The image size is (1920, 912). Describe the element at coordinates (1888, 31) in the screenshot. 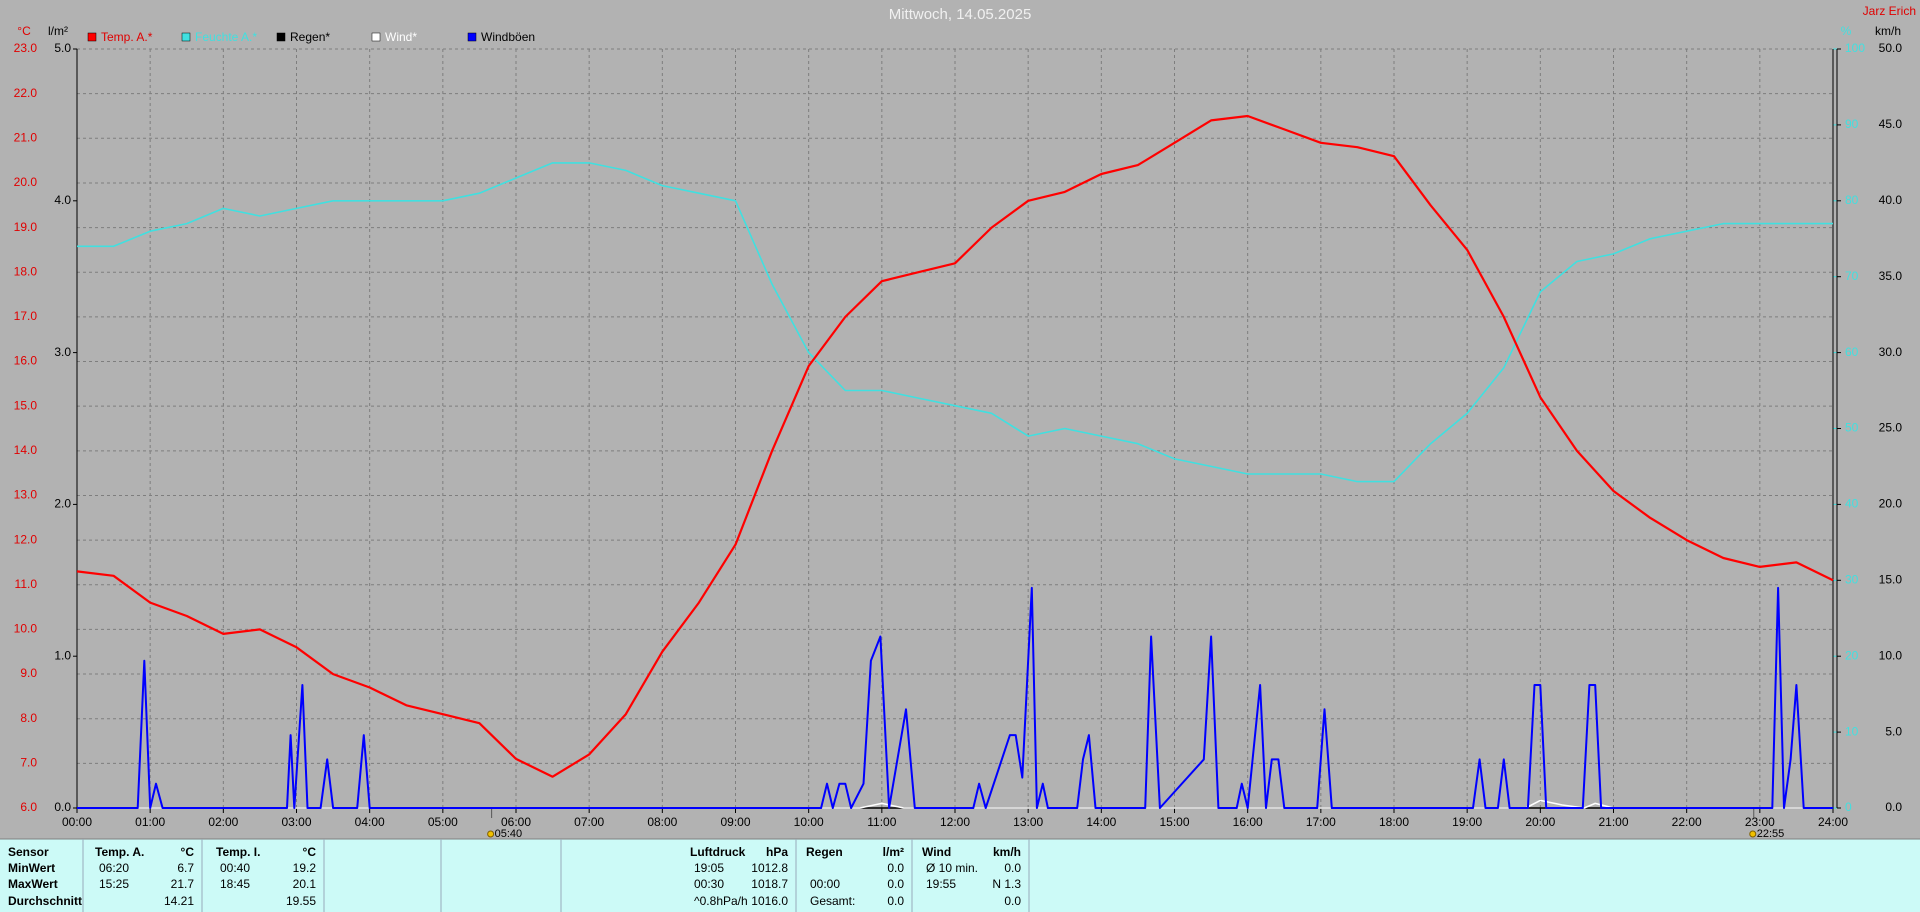

I see `y4-axis-unit: km/h` at that location.